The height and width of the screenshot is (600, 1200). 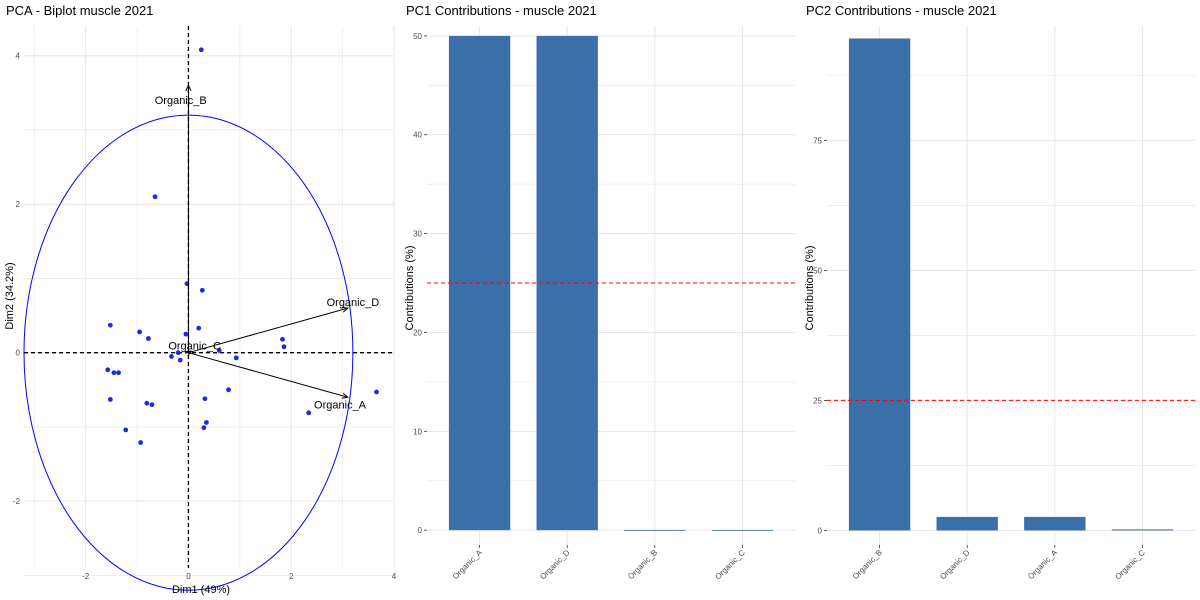 I want to click on biplot-y-tick-label: 4, so click(x=18, y=56).